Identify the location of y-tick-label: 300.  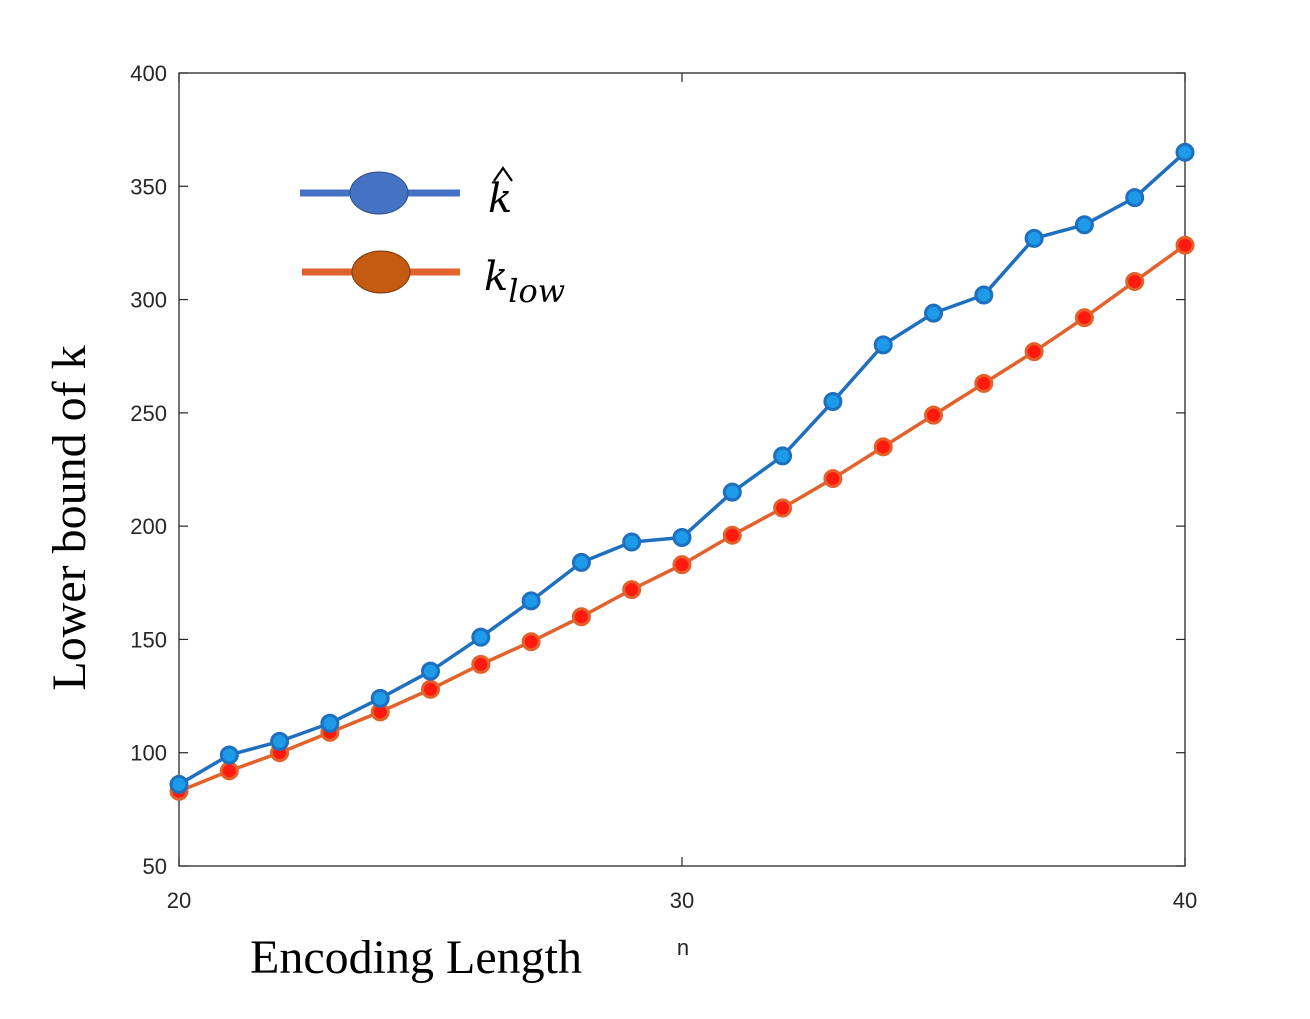
(148, 300).